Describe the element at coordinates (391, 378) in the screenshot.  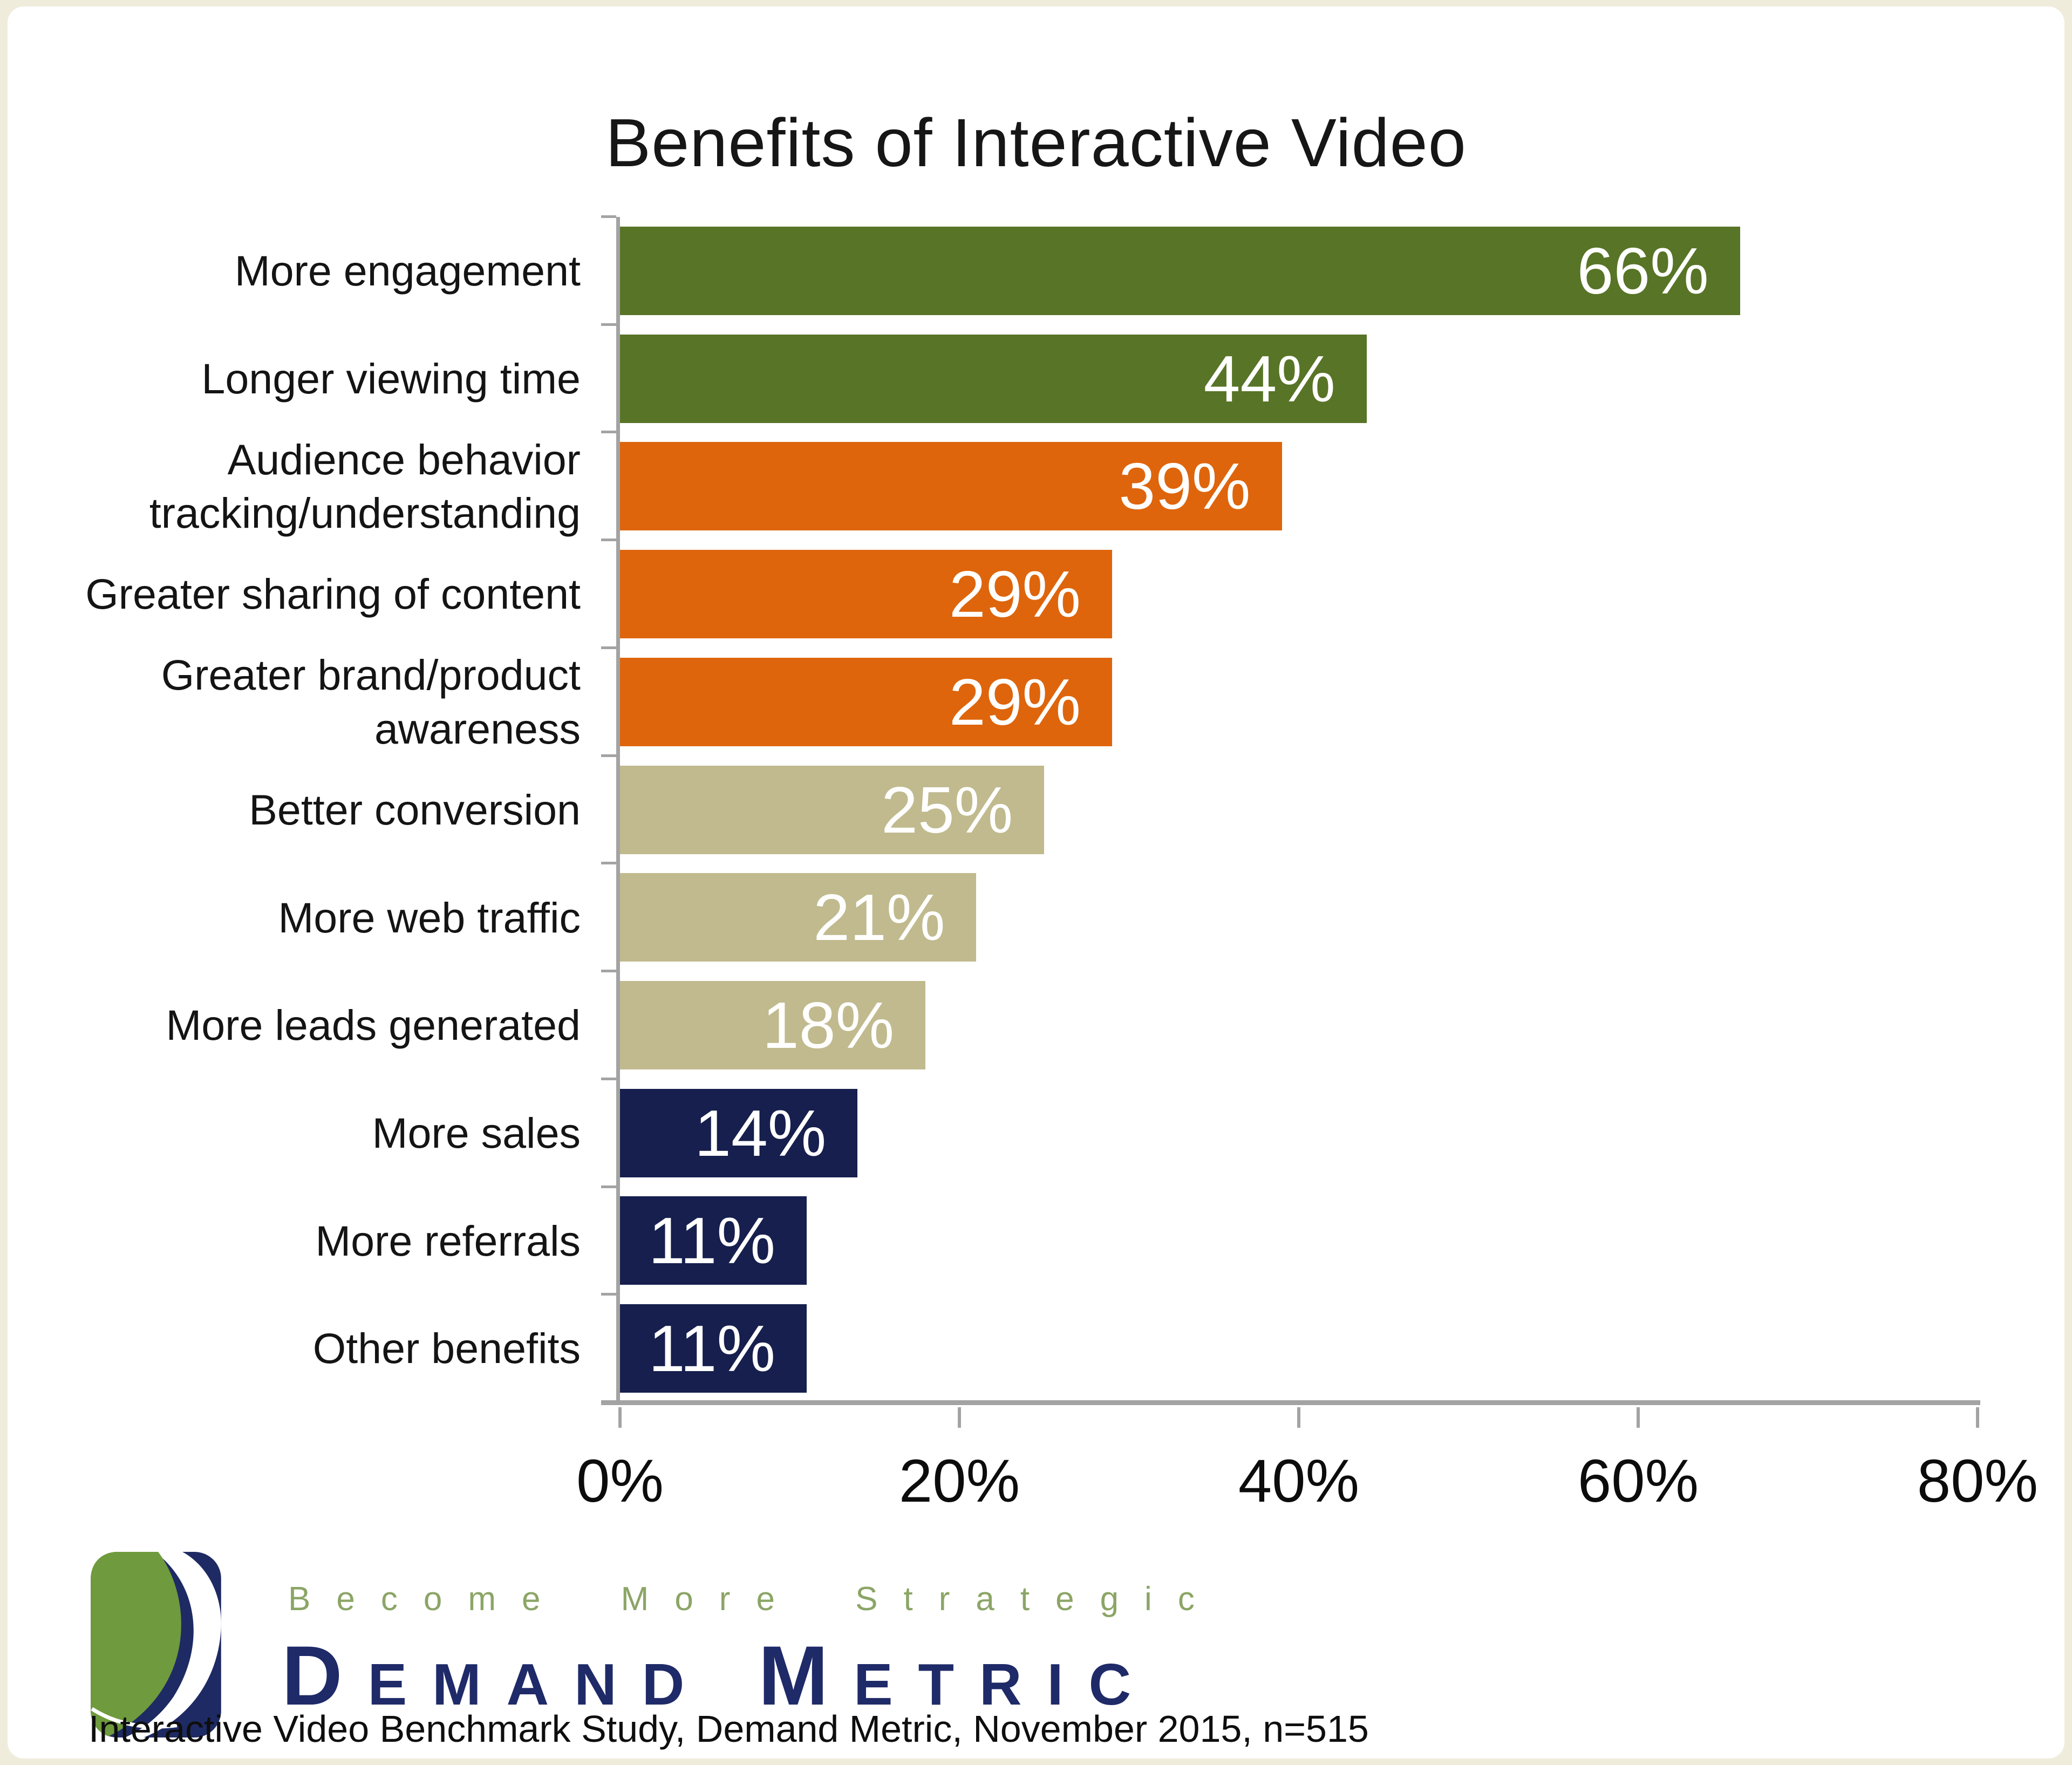
I see `category-label: Longer viewing time` at that location.